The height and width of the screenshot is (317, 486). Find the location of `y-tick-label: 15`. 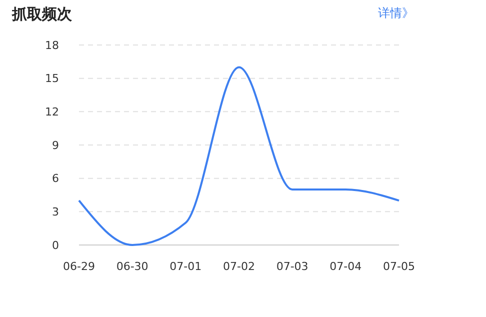

y-tick-label: 15 is located at coordinates (52, 79).